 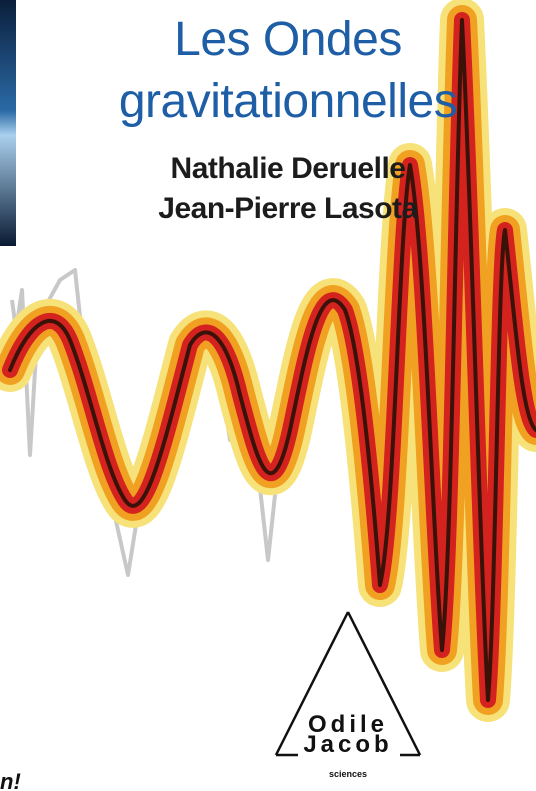 I want to click on text-fragment: n!, so click(x=10, y=780).